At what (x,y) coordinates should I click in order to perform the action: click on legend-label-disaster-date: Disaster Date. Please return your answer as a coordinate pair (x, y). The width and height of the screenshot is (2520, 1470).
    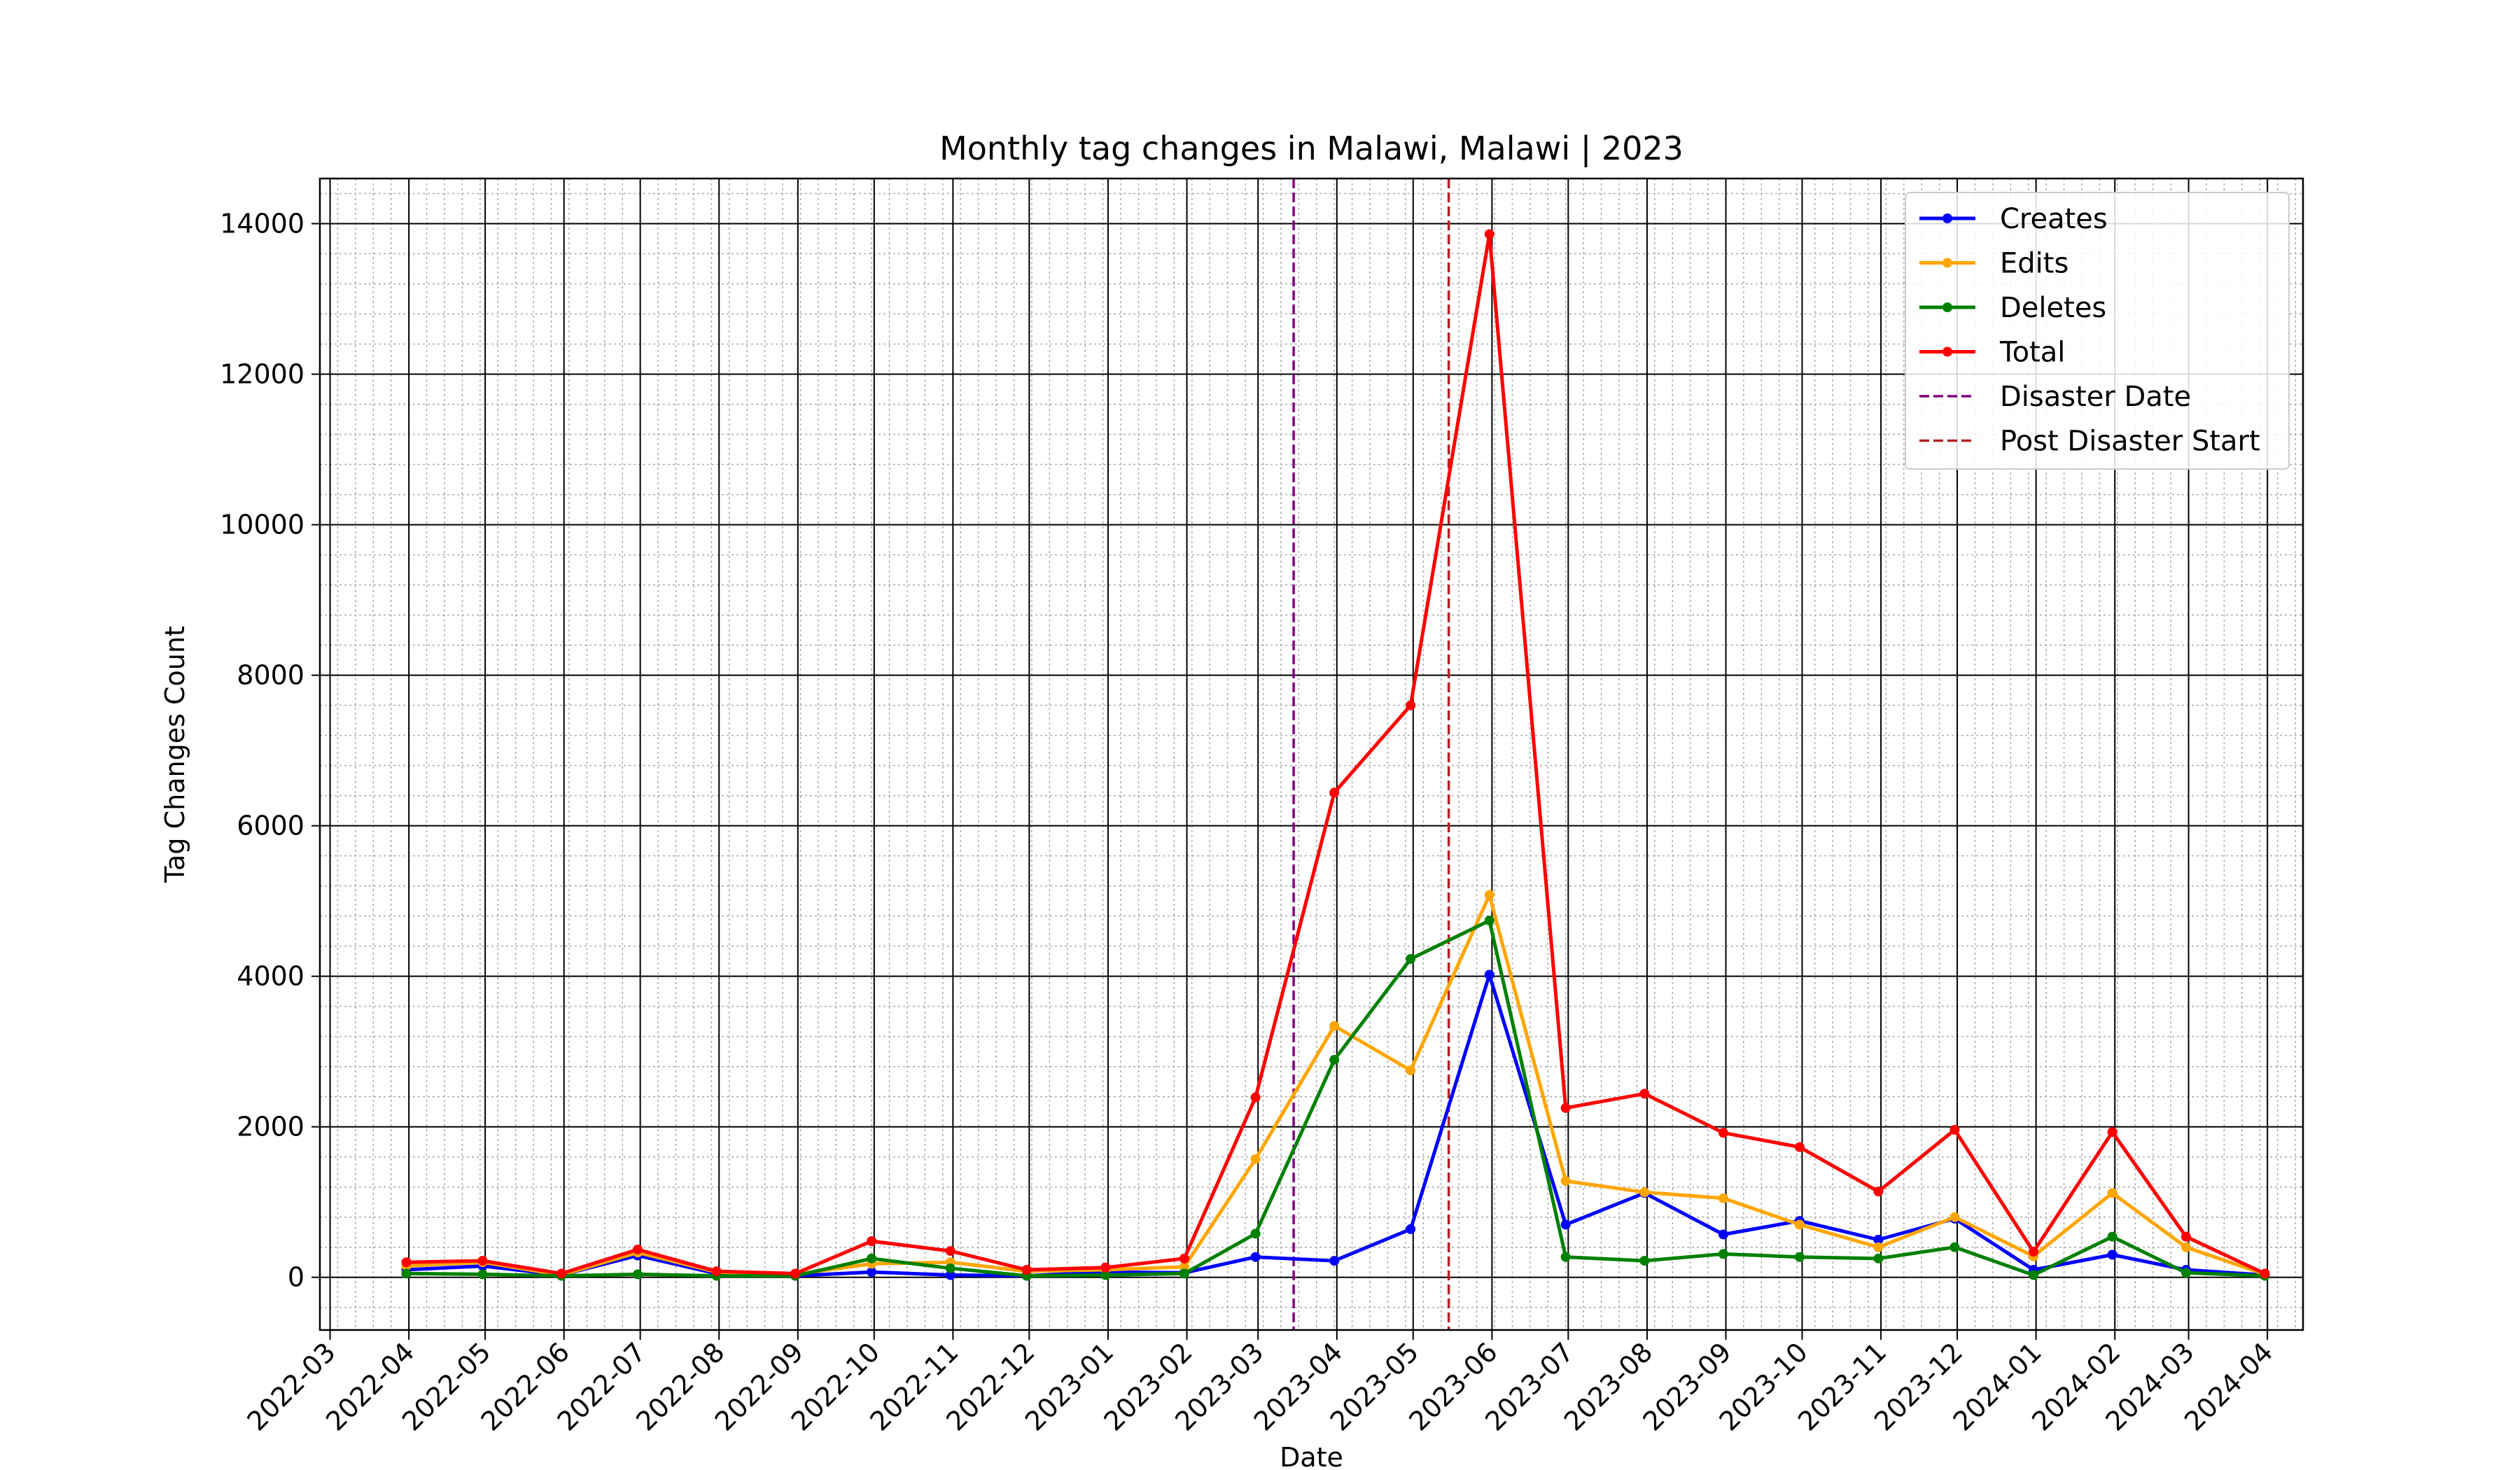
    Looking at the image, I should click on (2095, 397).